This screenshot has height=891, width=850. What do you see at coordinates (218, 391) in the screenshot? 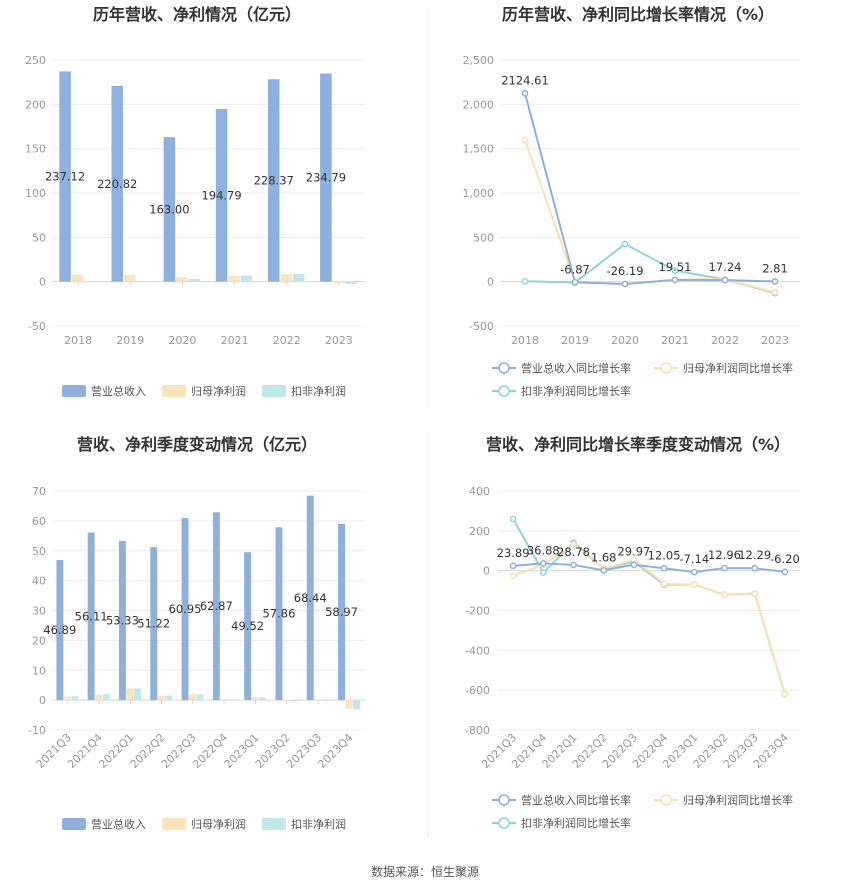
I see `legend-label: 归母净利润` at bounding box center [218, 391].